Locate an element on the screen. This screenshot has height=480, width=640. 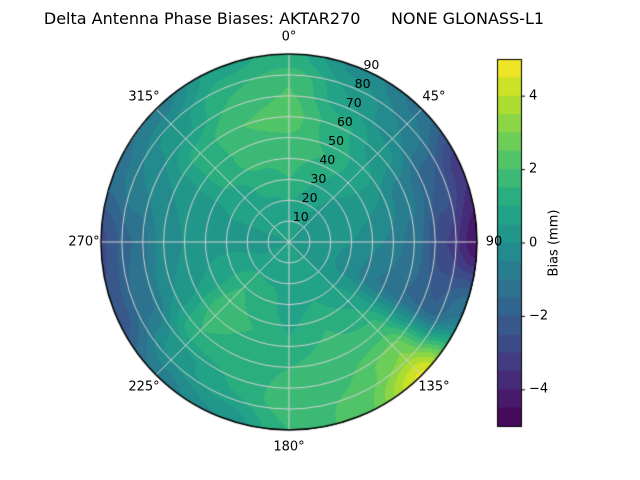
theta-tick-label: 315° is located at coordinates (144, 97).